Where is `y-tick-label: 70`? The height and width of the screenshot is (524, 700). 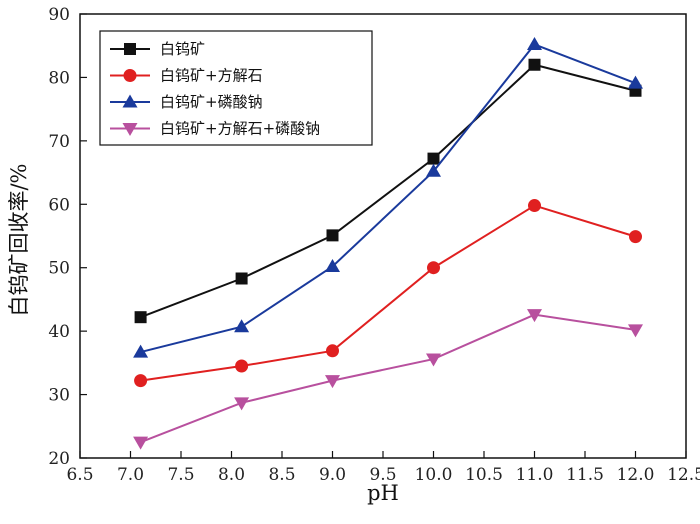
y-tick-label: 70 is located at coordinates (59, 142).